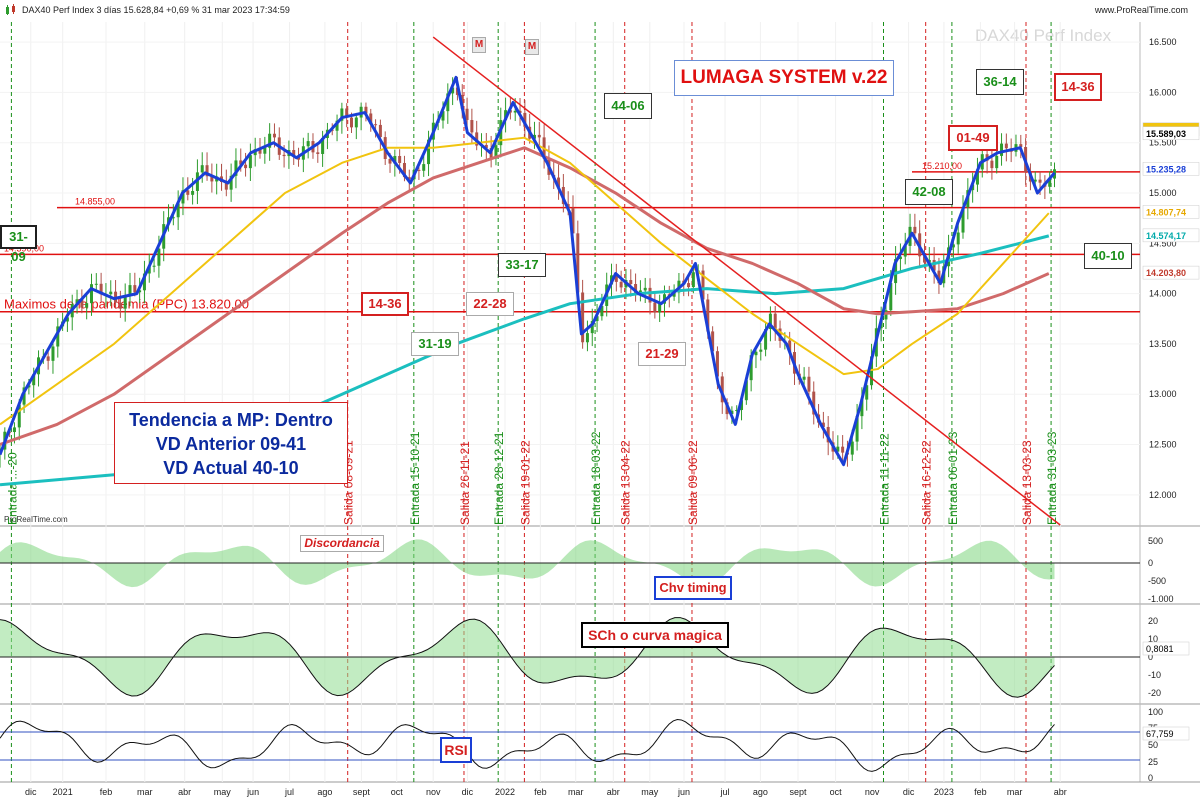 The width and height of the screenshot is (1200, 800). I want to click on price-tag, so click(1171, 133).